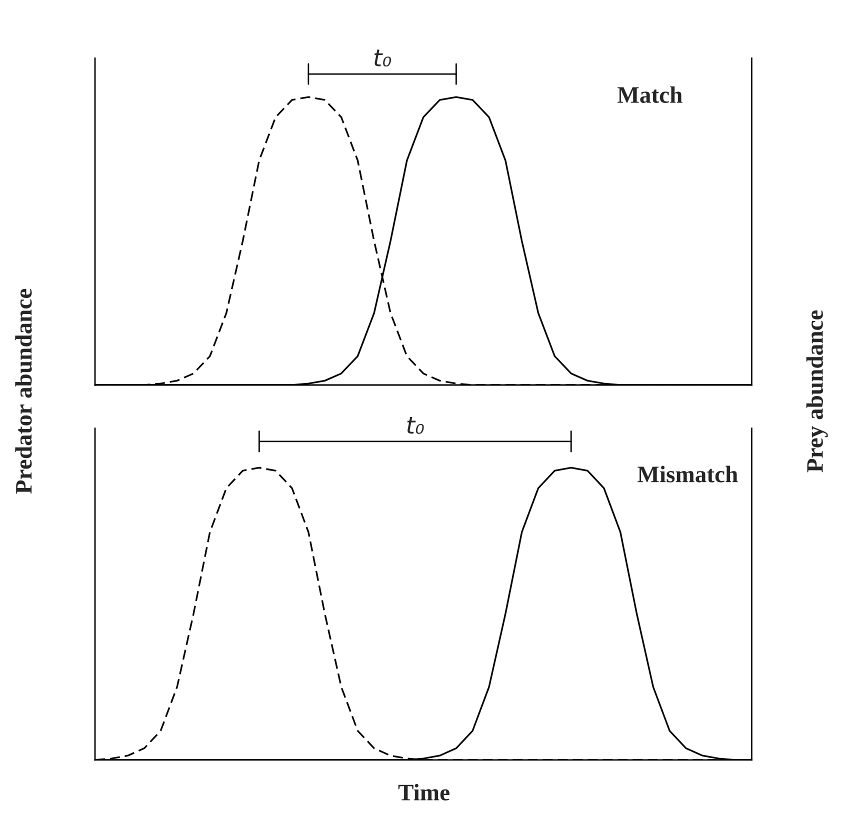  I want to click on x-axis-title: Time, so click(424, 792).